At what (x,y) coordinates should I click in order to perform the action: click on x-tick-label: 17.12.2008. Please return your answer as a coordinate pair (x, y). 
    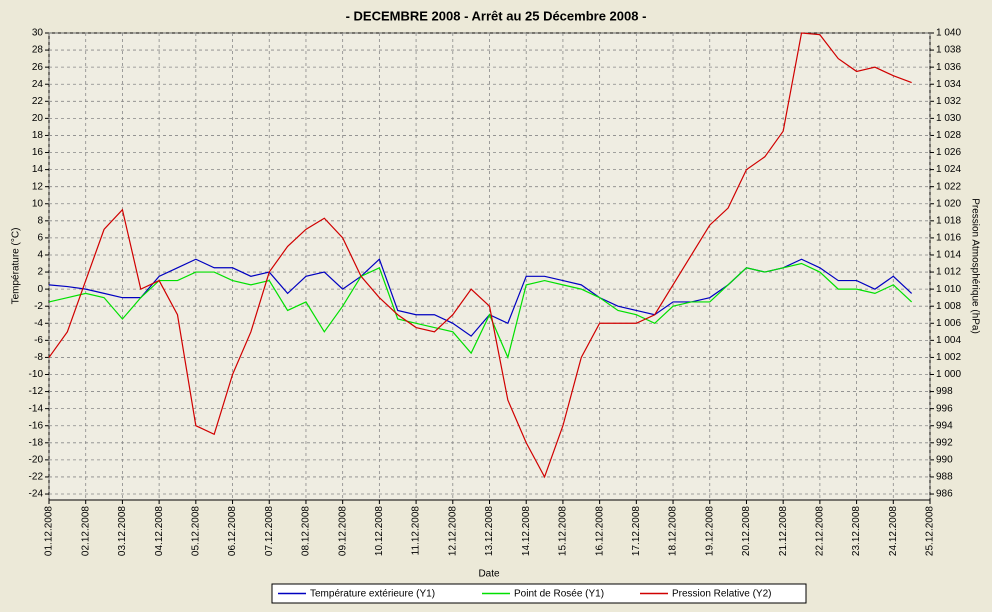
    Looking at the image, I should click on (636, 531).